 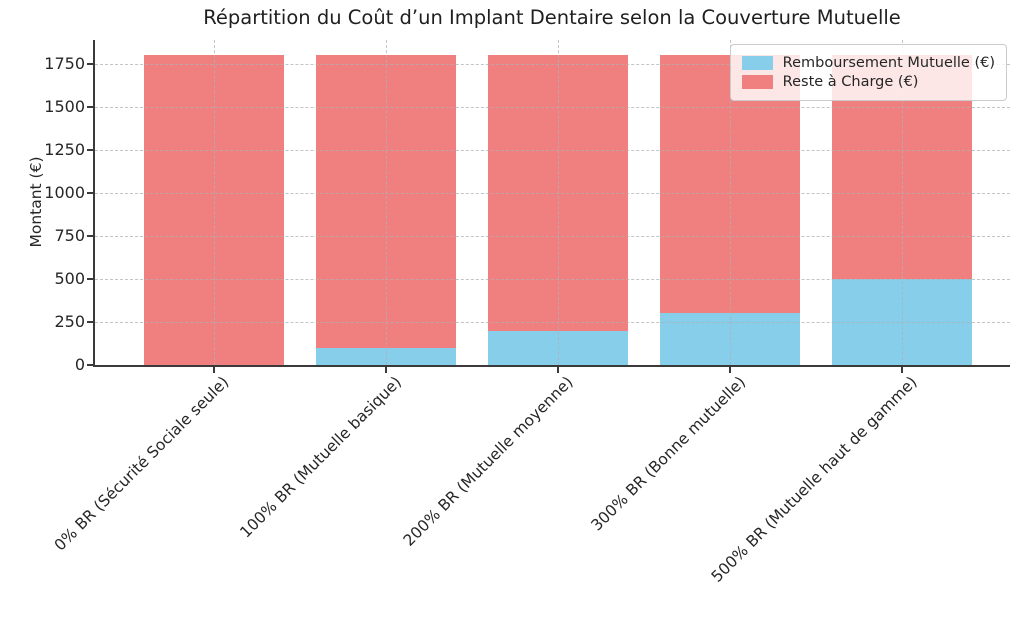 What do you see at coordinates (320, 457) in the screenshot?
I see `x-tick-label: 100% BR (Mutuelle basique)` at bounding box center [320, 457].